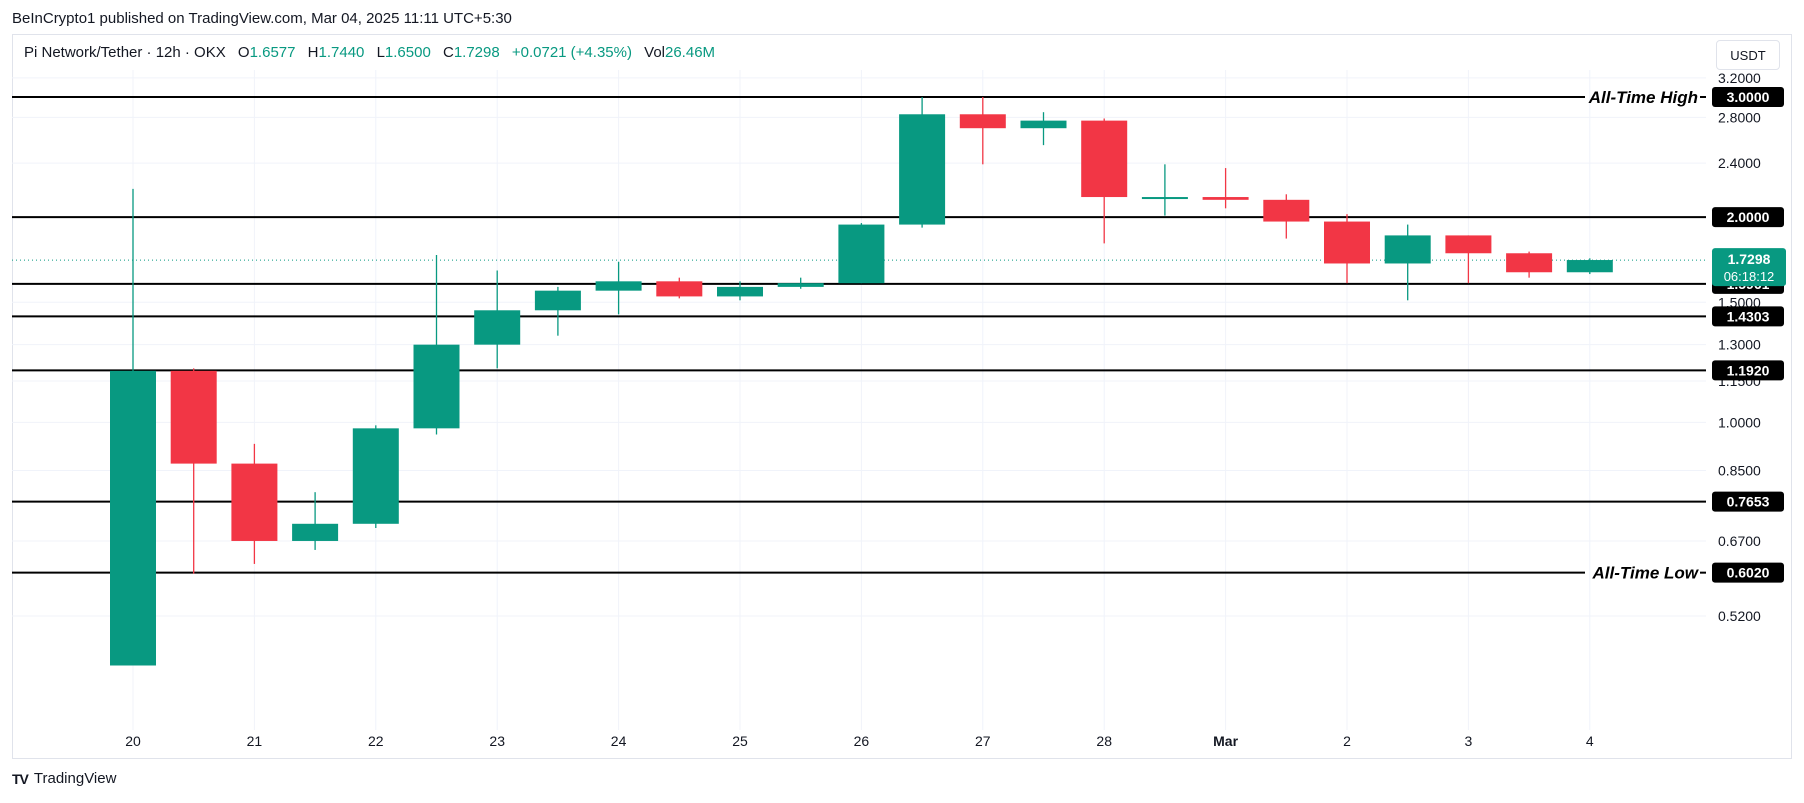 This screenshot has height=803, width=1804. I want to click on volume-value: 26.46M, so click(690, 52).